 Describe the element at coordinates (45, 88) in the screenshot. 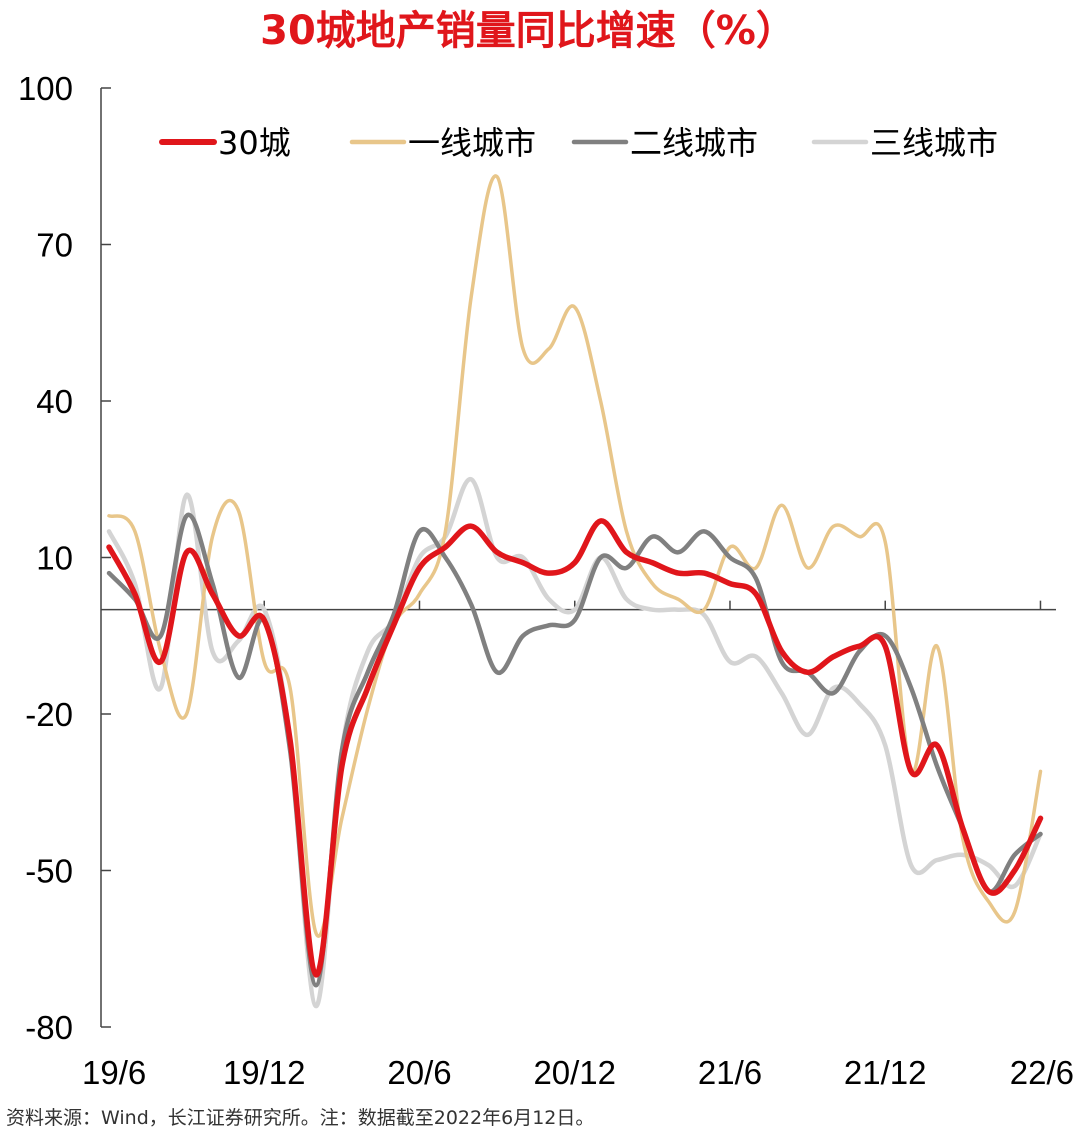

I see `y-tick-label: 100` at that location.